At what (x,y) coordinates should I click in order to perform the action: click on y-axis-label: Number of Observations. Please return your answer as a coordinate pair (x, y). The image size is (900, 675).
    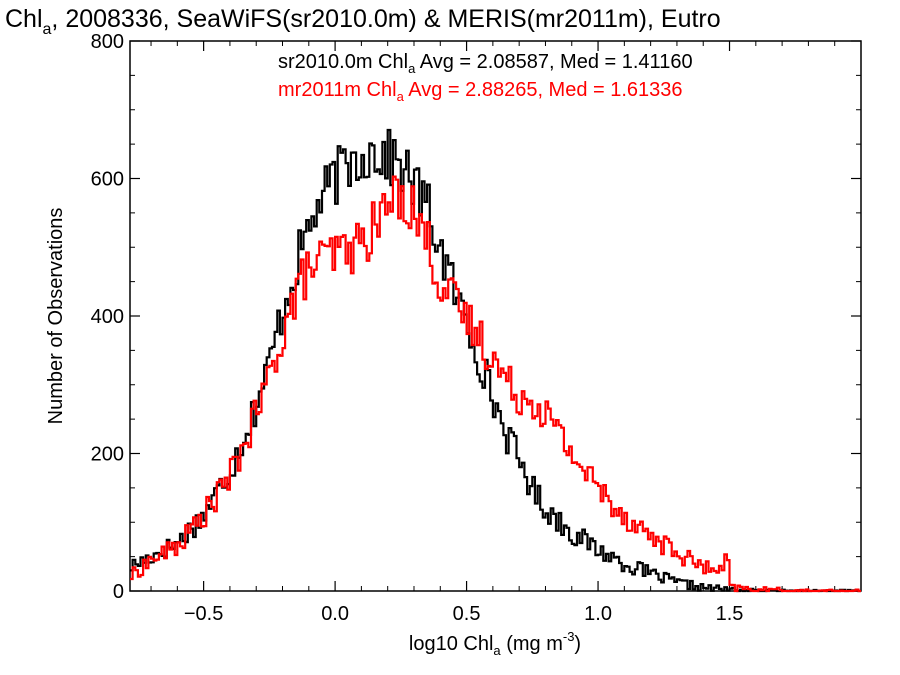
    Looking at the image, I should click on (56, 316).